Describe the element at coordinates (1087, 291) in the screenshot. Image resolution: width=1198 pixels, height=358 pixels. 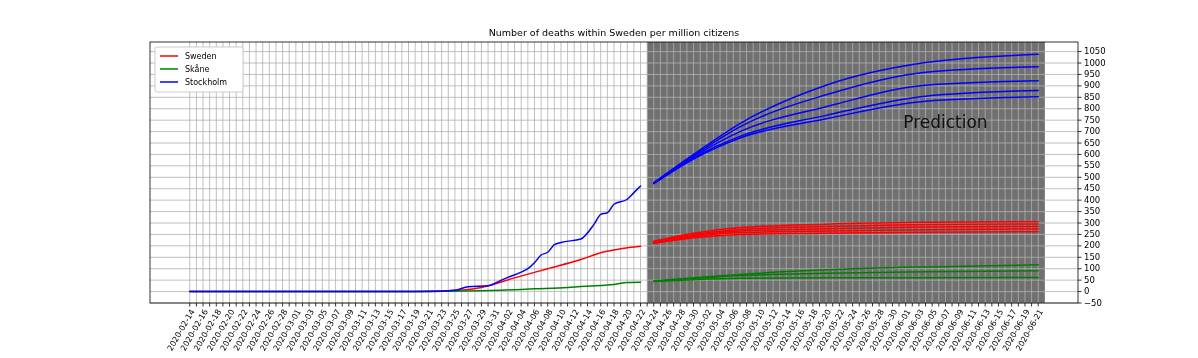
I see `y-tick-label: 0` at that location.